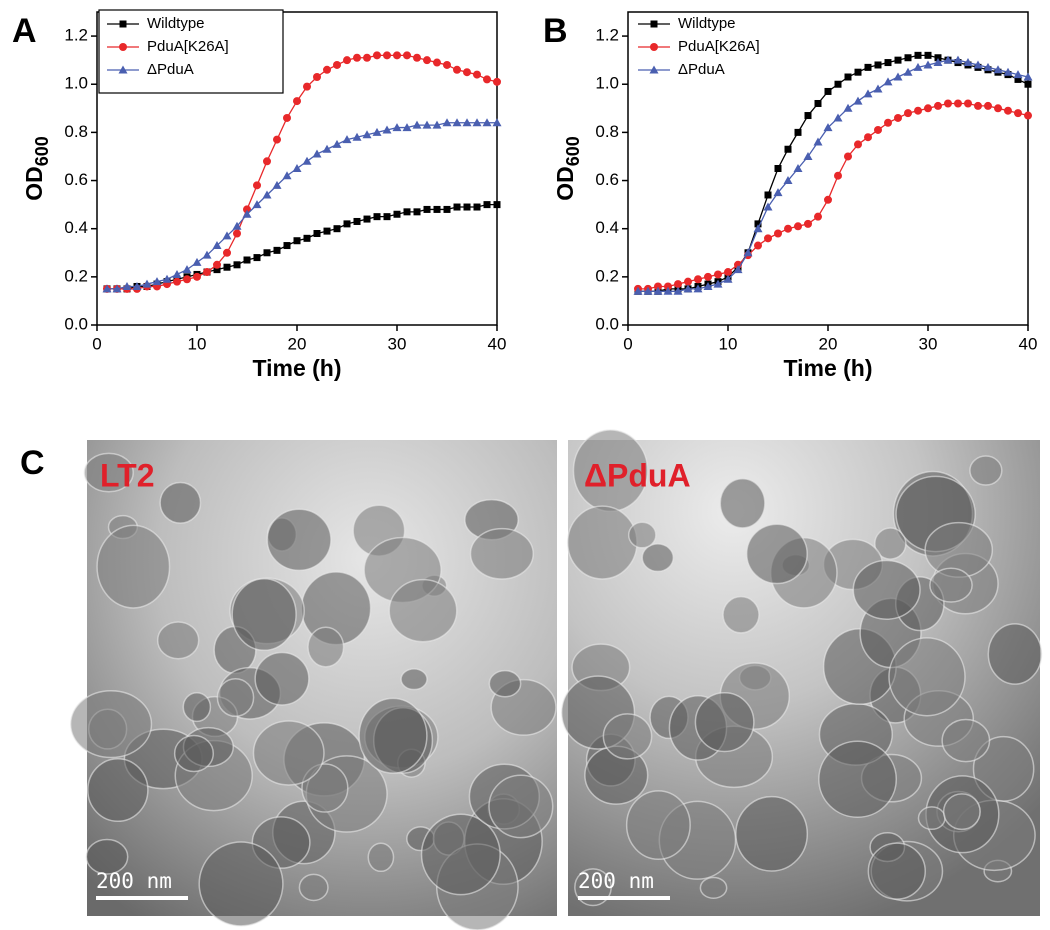 Image resolution: width=1050 pixels, height=930 pixels. I want to click on scale-bar, so click(624, 898).